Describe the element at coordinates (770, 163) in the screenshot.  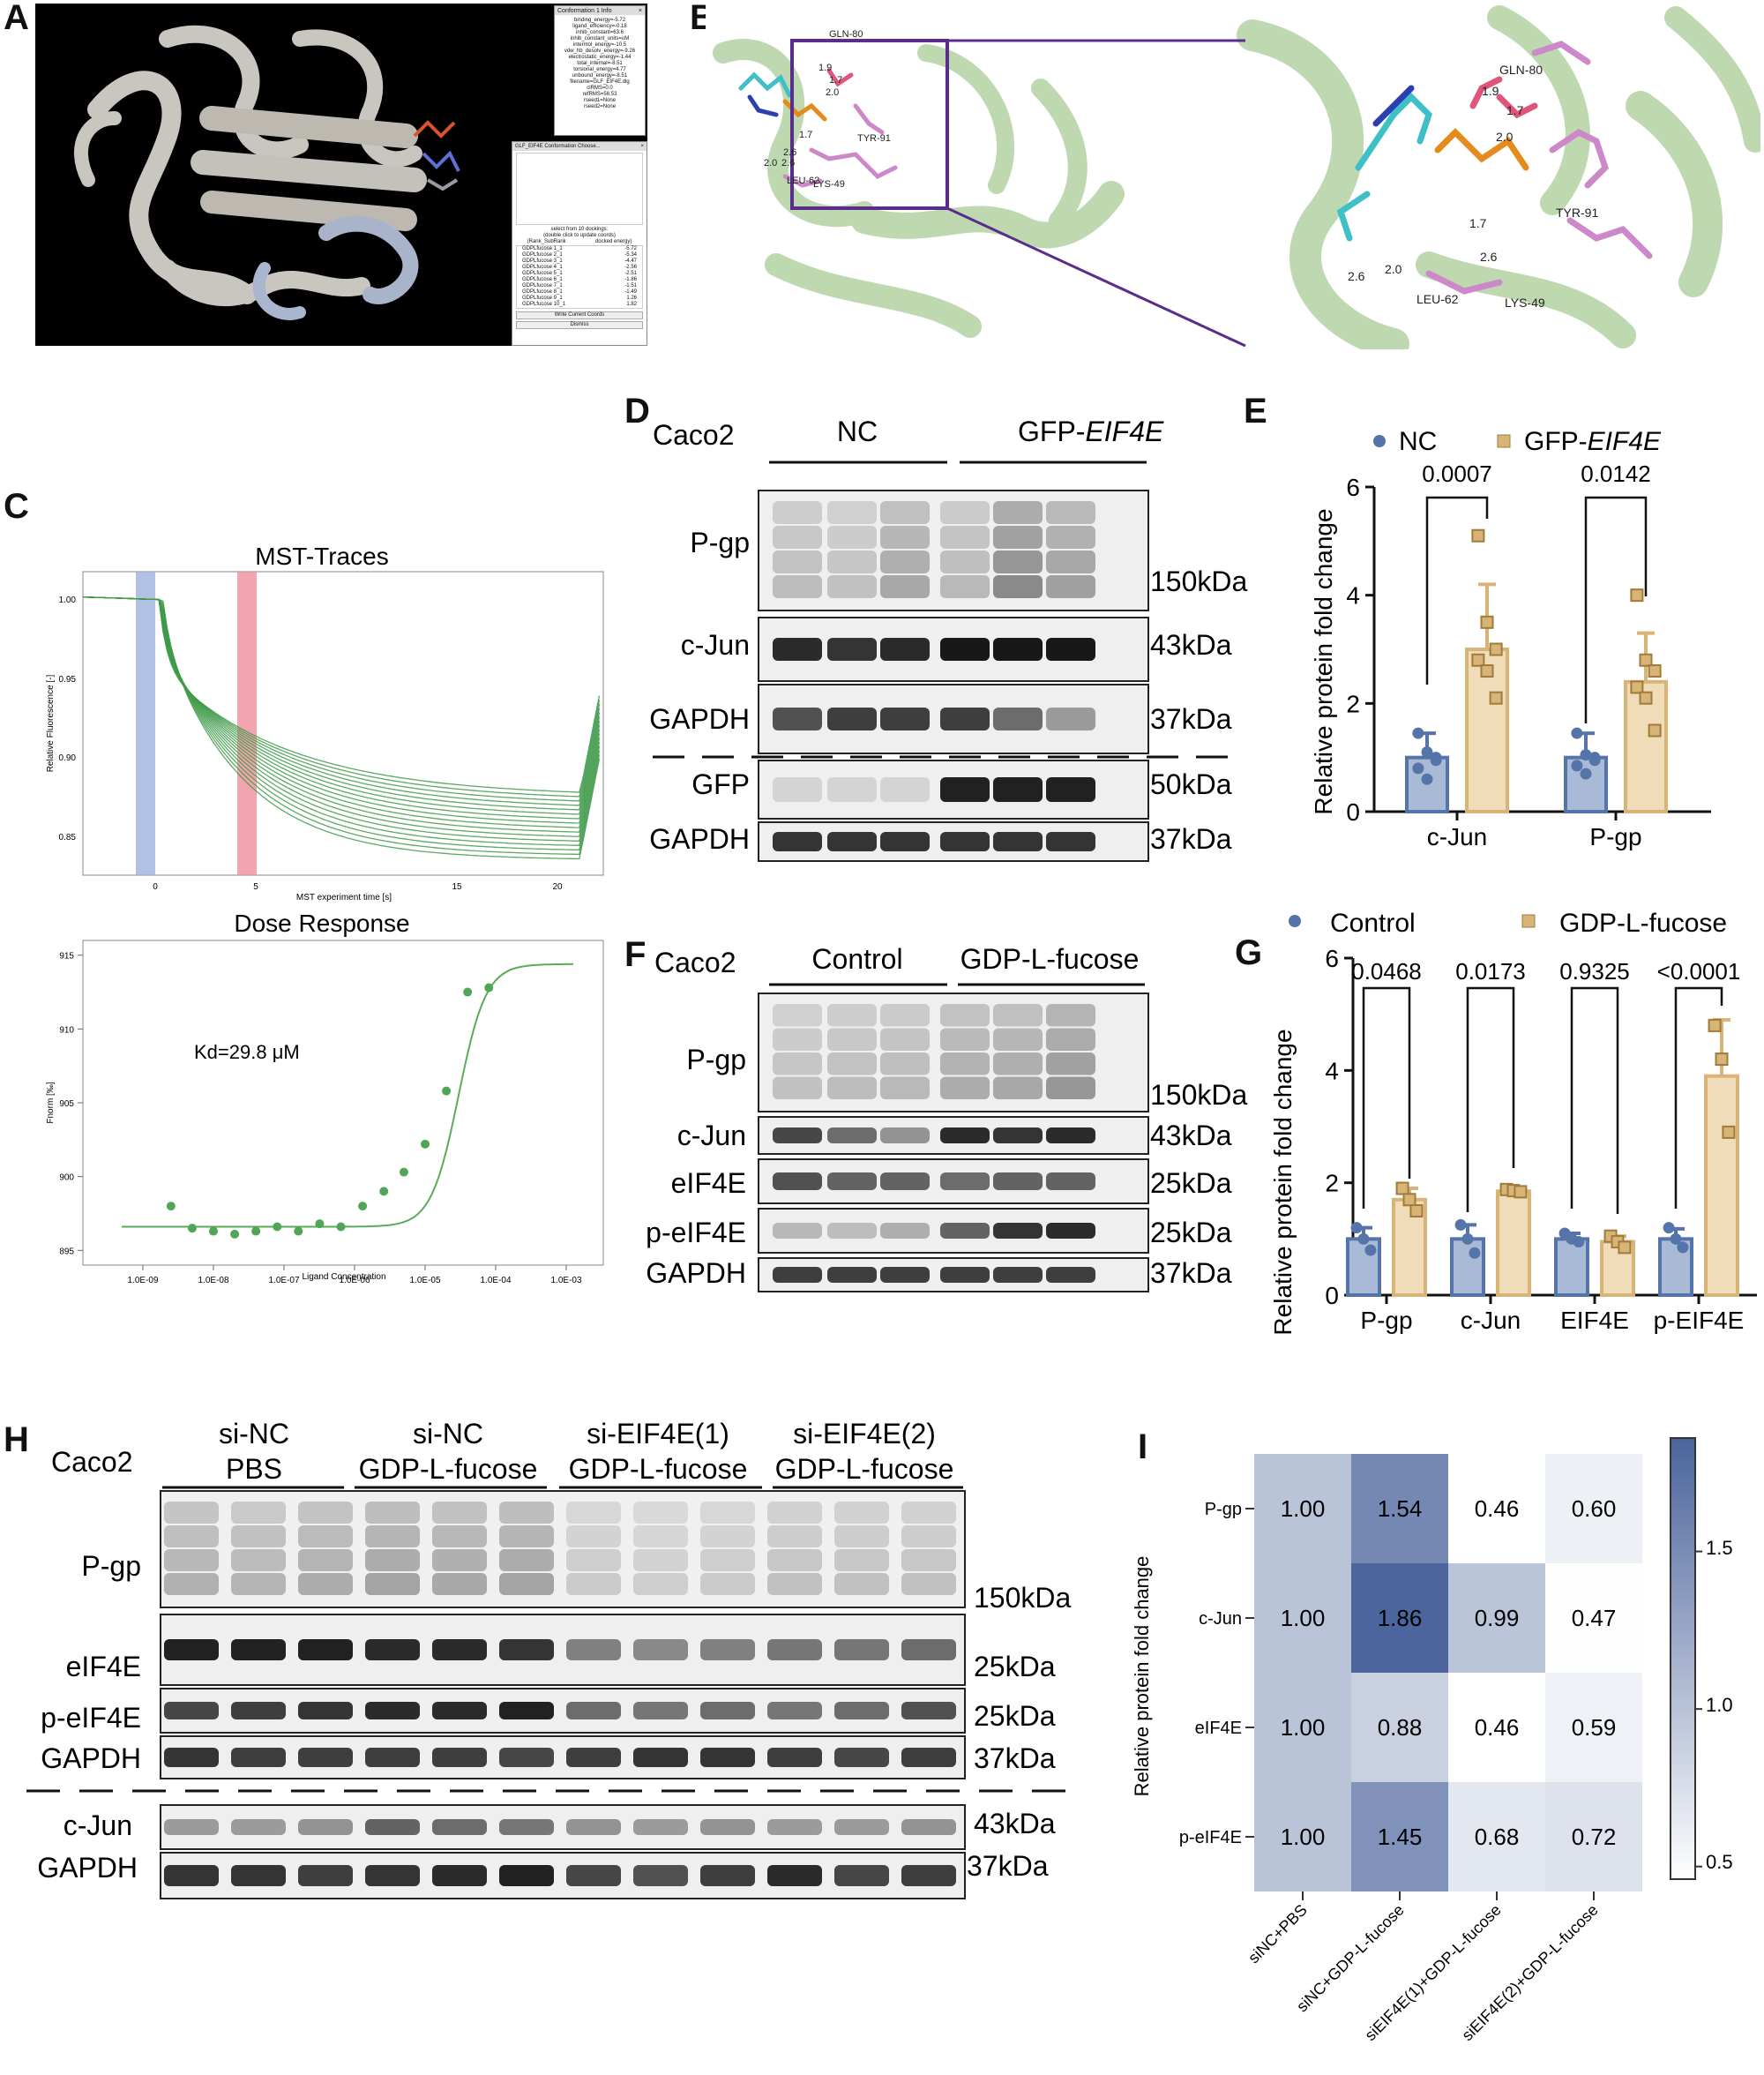
I see `distance-label-left: 2.0` at that location.